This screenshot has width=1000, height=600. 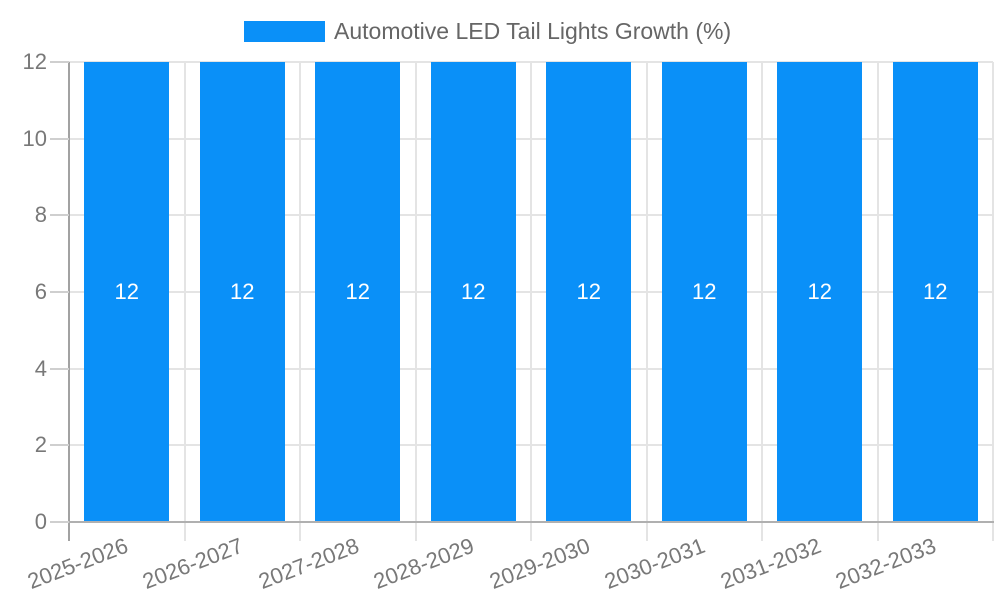 I want to click on x-tick-label: 2027-2028, so click(x=308, y=563).